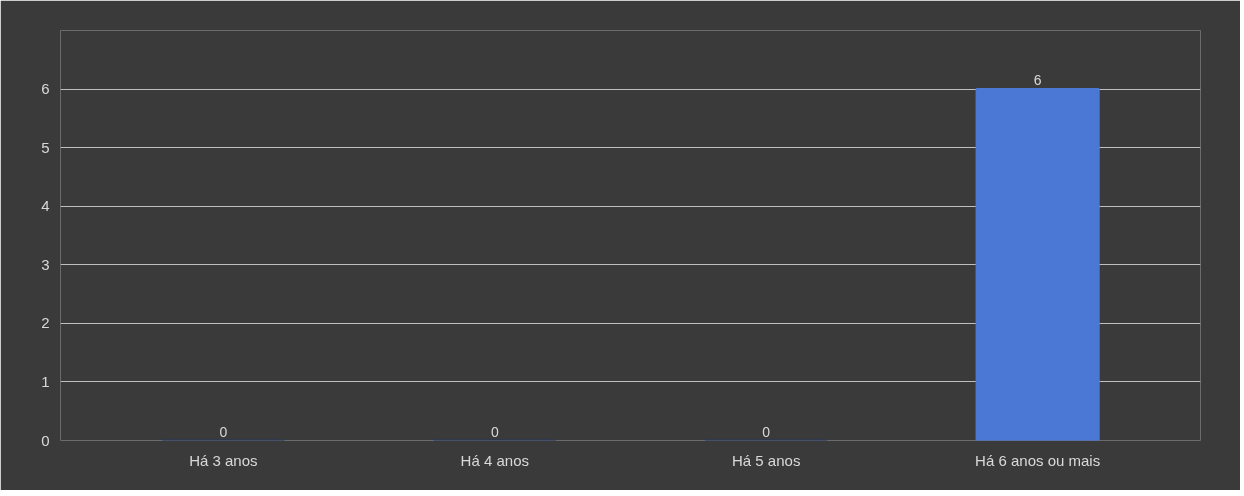 Image resolution: width=1244 pixels, height=496 pixels. Describe the element at coordinates (494, 460) in the screenshot. I see `x-tick-label: Há 4 anos` at that location.